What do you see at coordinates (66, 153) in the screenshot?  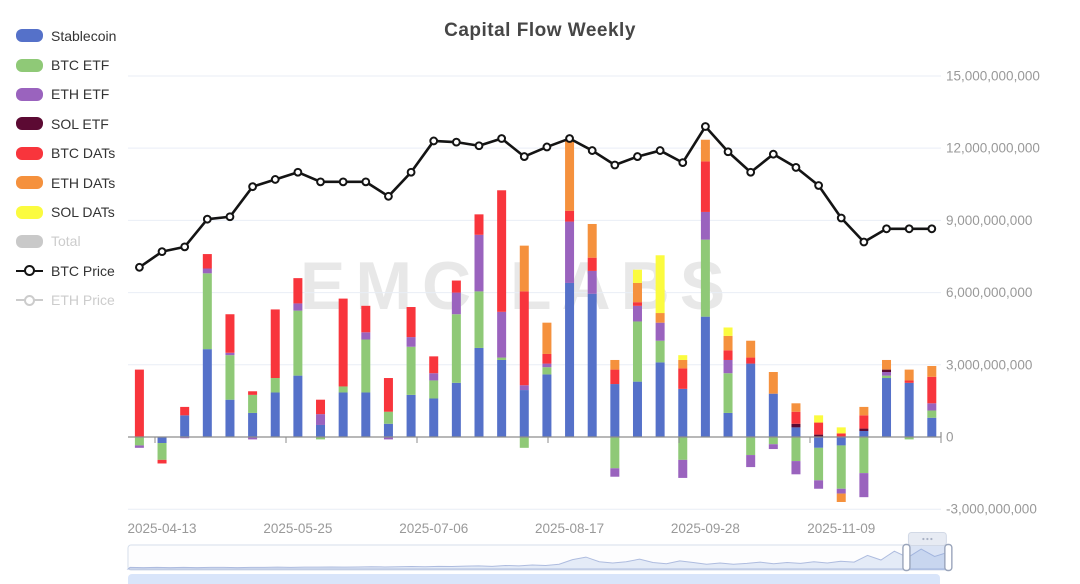 I see `legend-item-btc-dats: BTC DATs` at bounding box center [66, 153].